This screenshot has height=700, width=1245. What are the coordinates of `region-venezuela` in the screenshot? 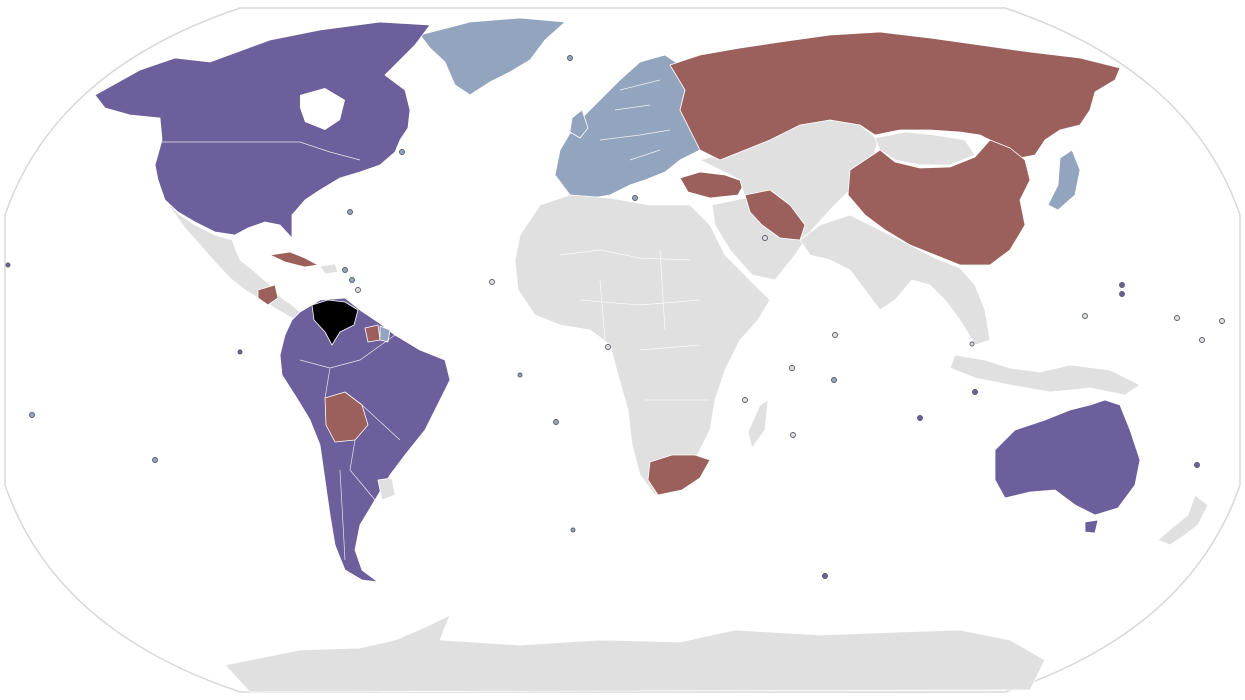 It's located at (335, 322).